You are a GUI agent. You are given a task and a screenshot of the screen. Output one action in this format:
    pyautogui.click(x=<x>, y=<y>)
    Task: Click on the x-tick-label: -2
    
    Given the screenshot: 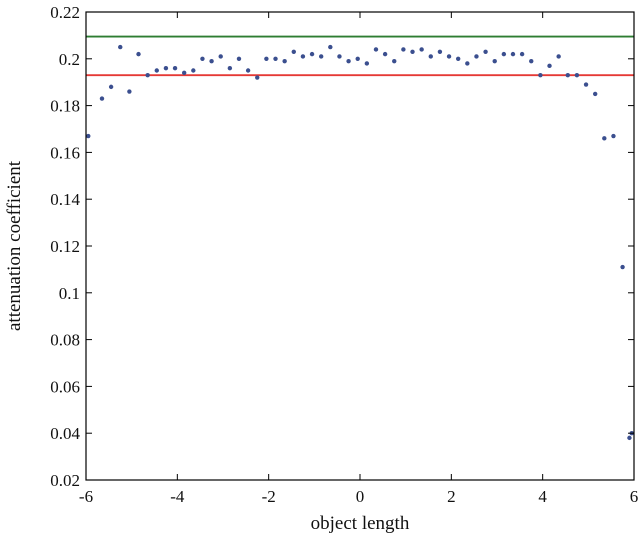 What is the action you would take?
    pyautogui.click(x=269, y=496)
    